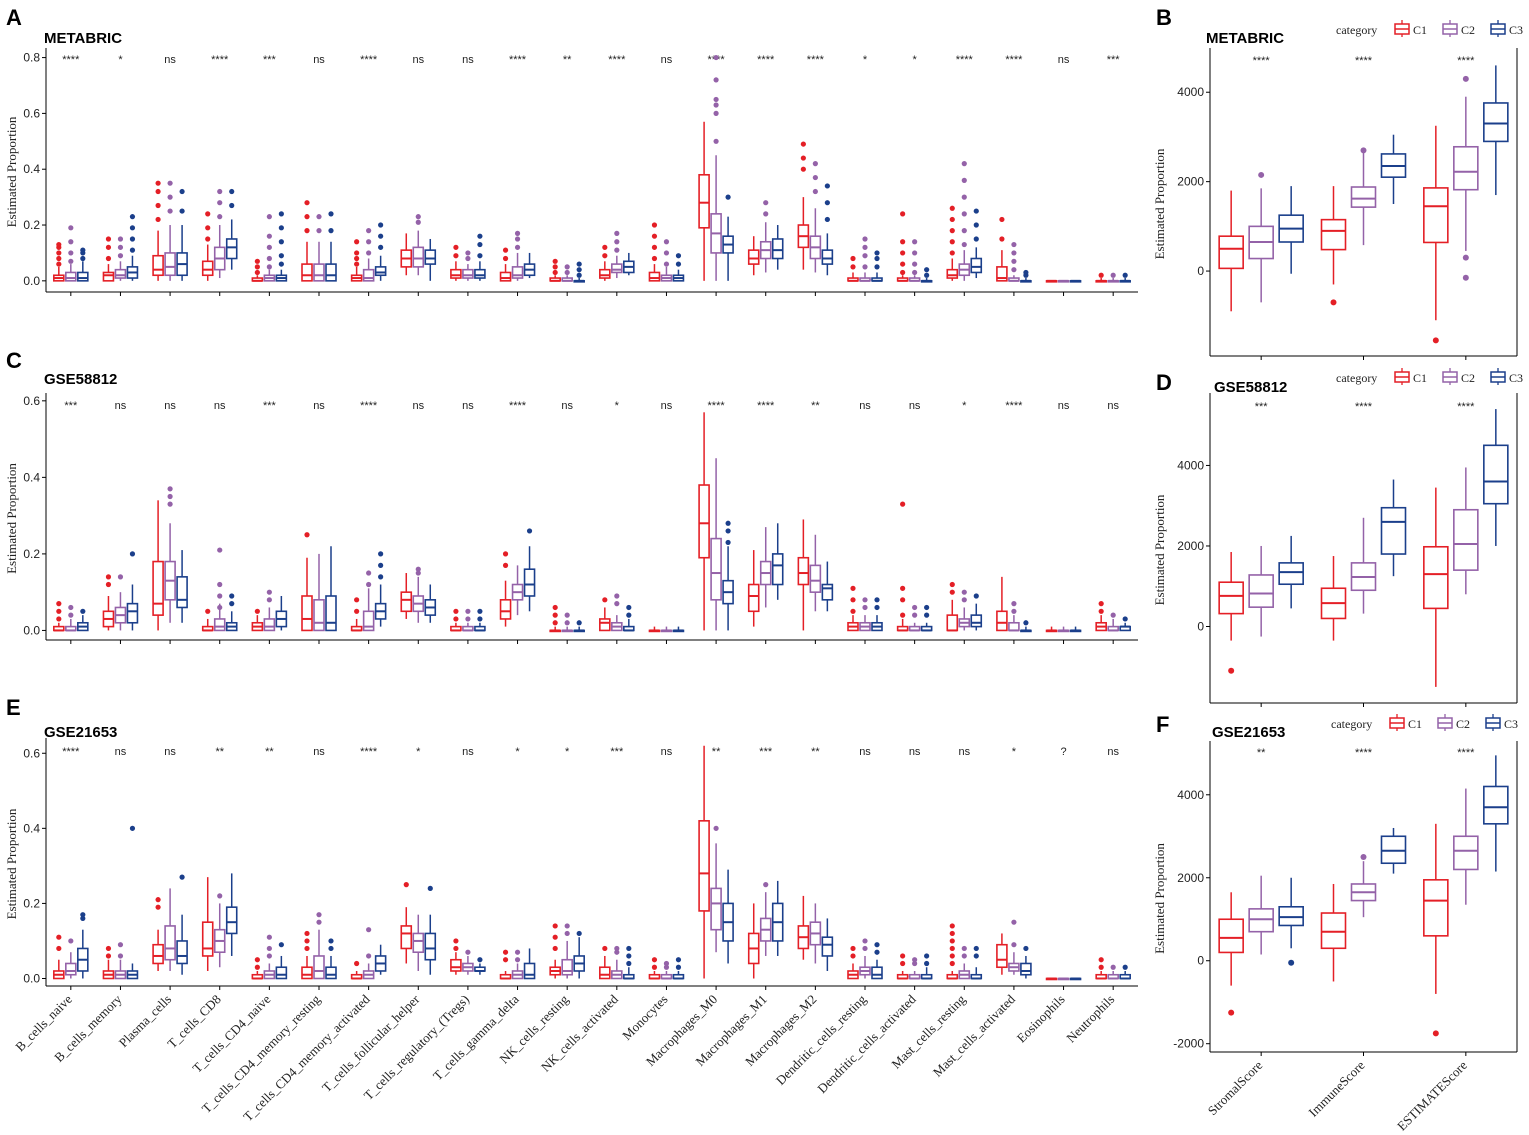 The width and height of the screenshot is (1529, 1135). I want to click on y-tick-label: 0.2, so click(31, 554).